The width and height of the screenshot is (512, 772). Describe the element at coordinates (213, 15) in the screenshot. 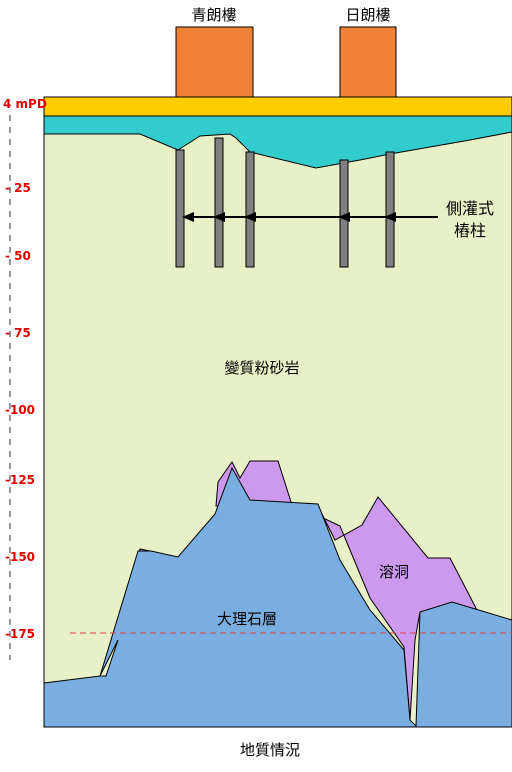

I see `building-label-ching-long: 青朗樓` at that location.